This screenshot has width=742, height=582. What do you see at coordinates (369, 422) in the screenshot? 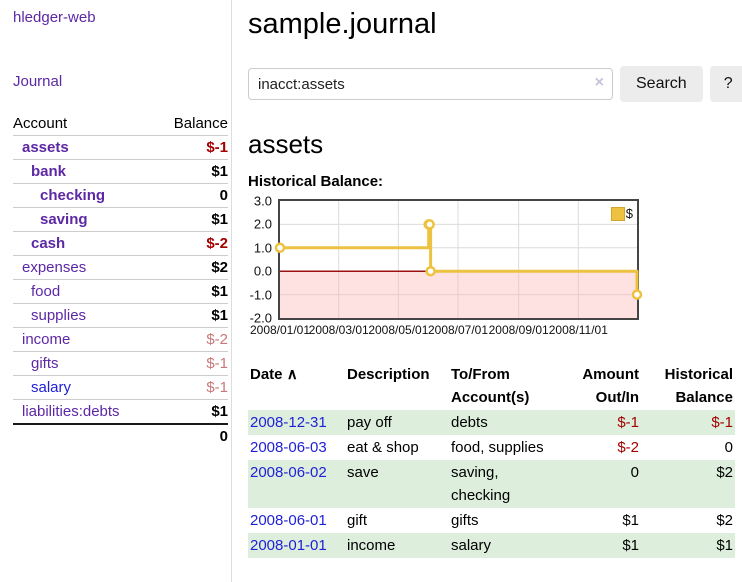
I see `transaction-description: pay off` at bounding box center [369, 422].